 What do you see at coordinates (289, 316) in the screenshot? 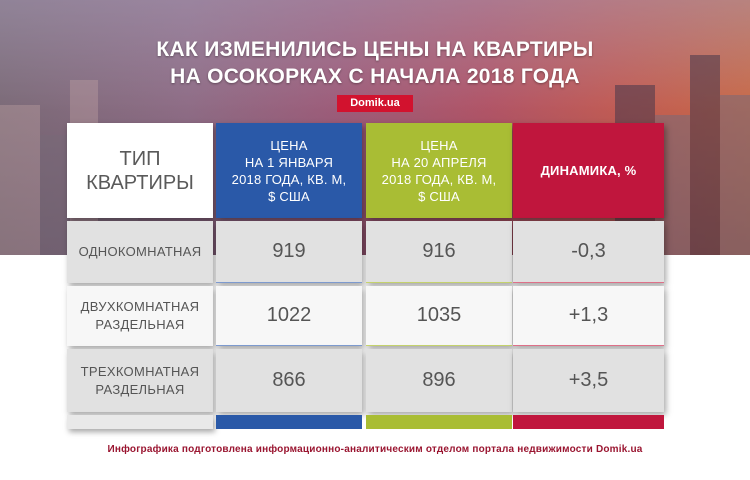
I see `row-2-jan-price: 1022` at bounding box center [289, 316].